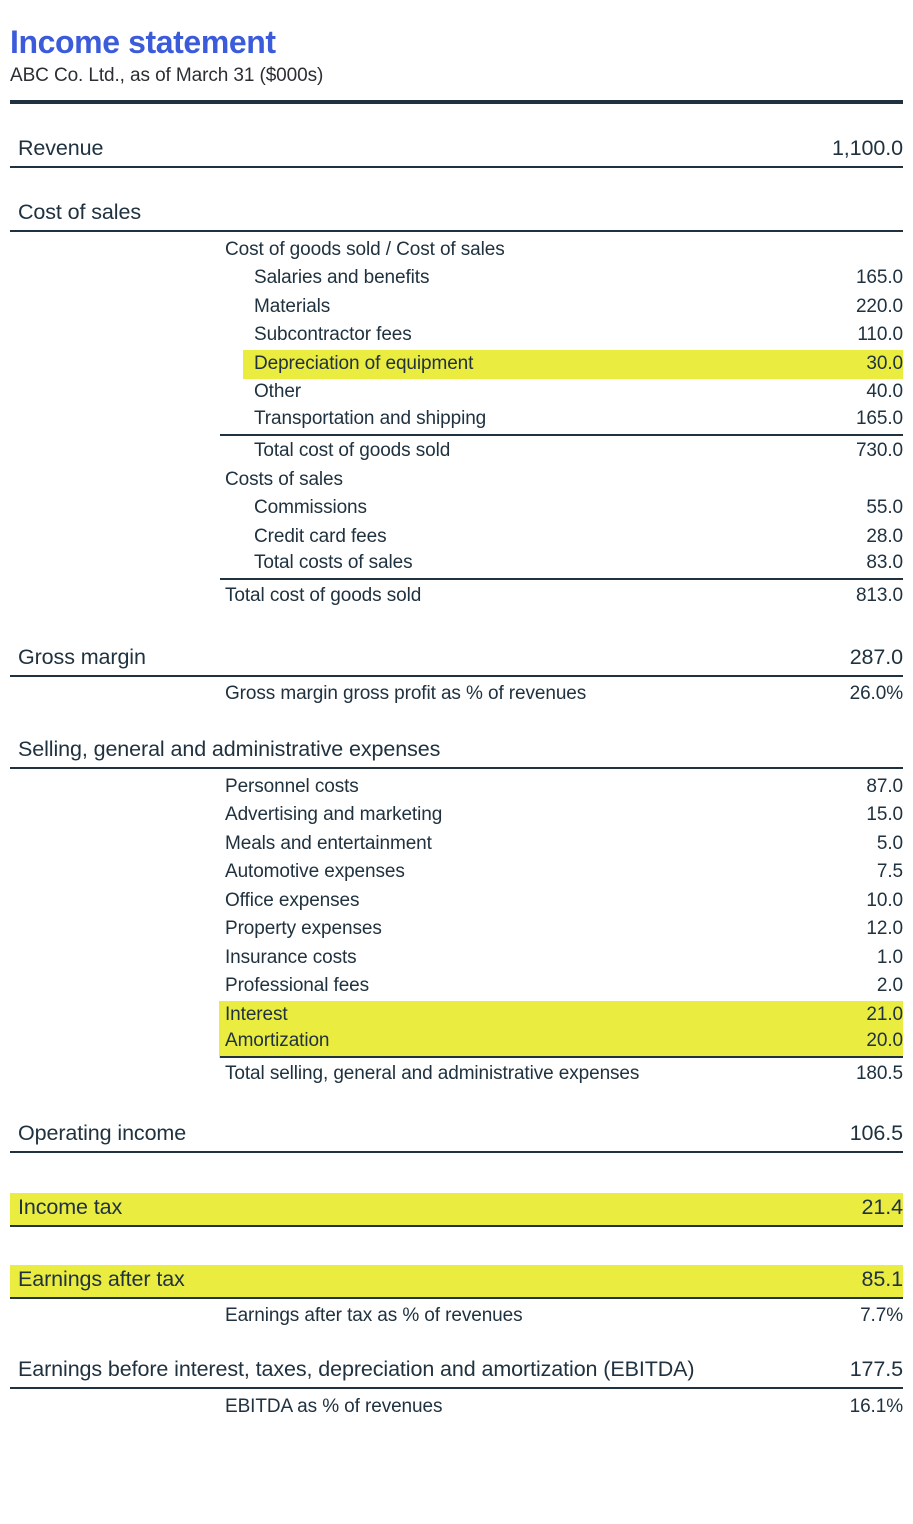  What do you see at coordinates (889, 872) in the screenshot?
I see `row-value: 7.5` at bounding box center [889, 872].